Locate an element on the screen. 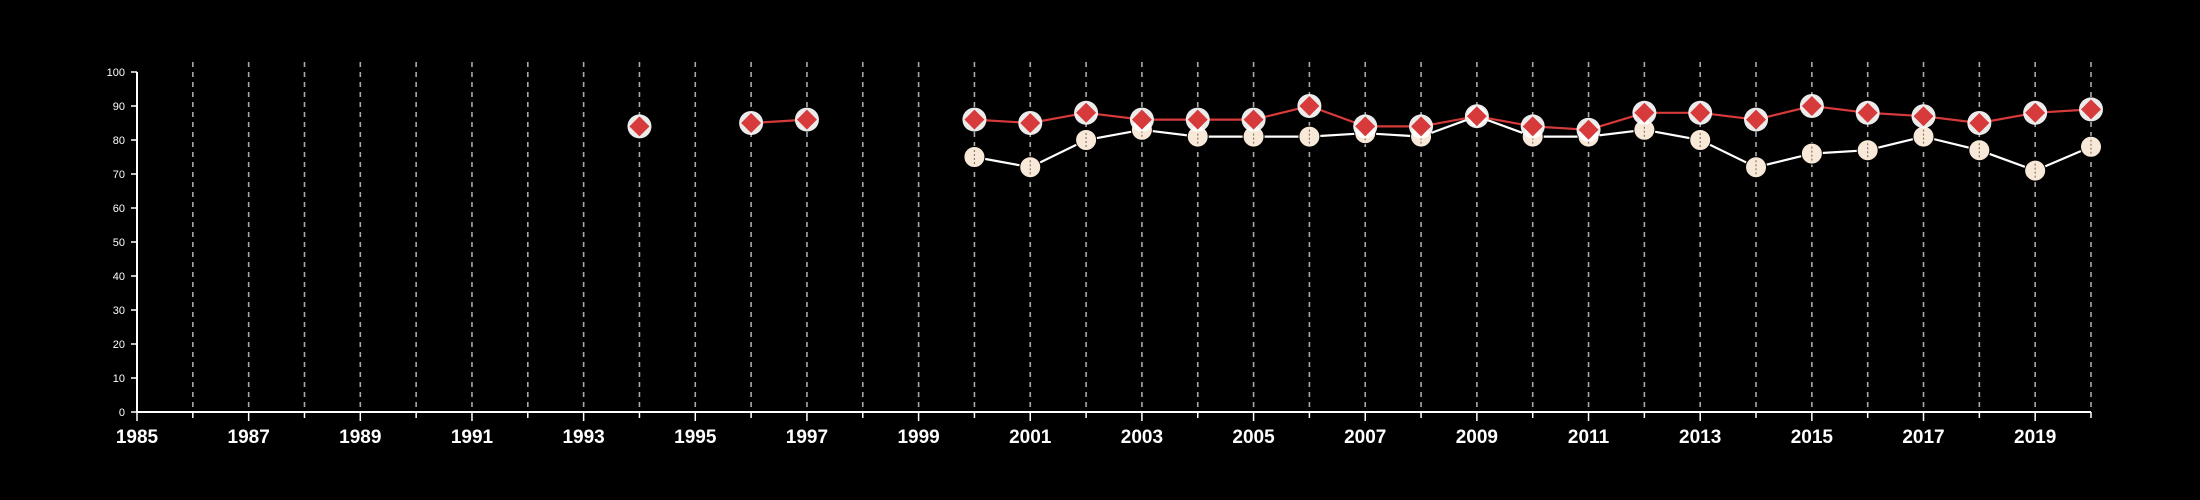 The height and width of the screenshot is (500, 2200). y-tick-label: 40 is located at coordinates (119, 277).